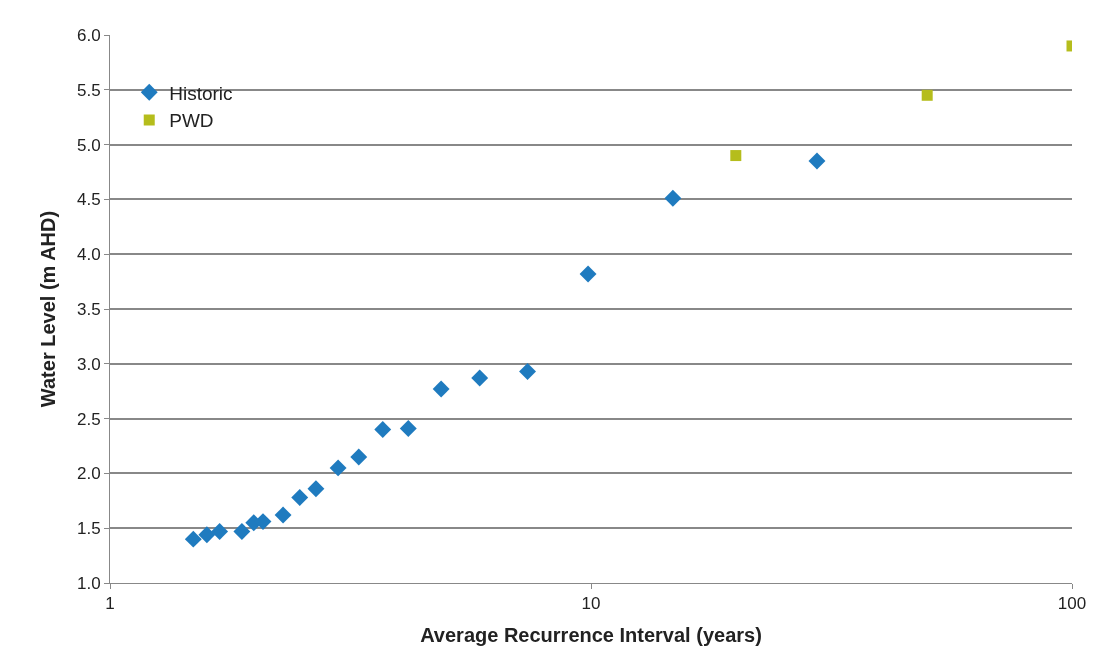  I want to click on y-tick-label: 4.5, so click(88, 200).